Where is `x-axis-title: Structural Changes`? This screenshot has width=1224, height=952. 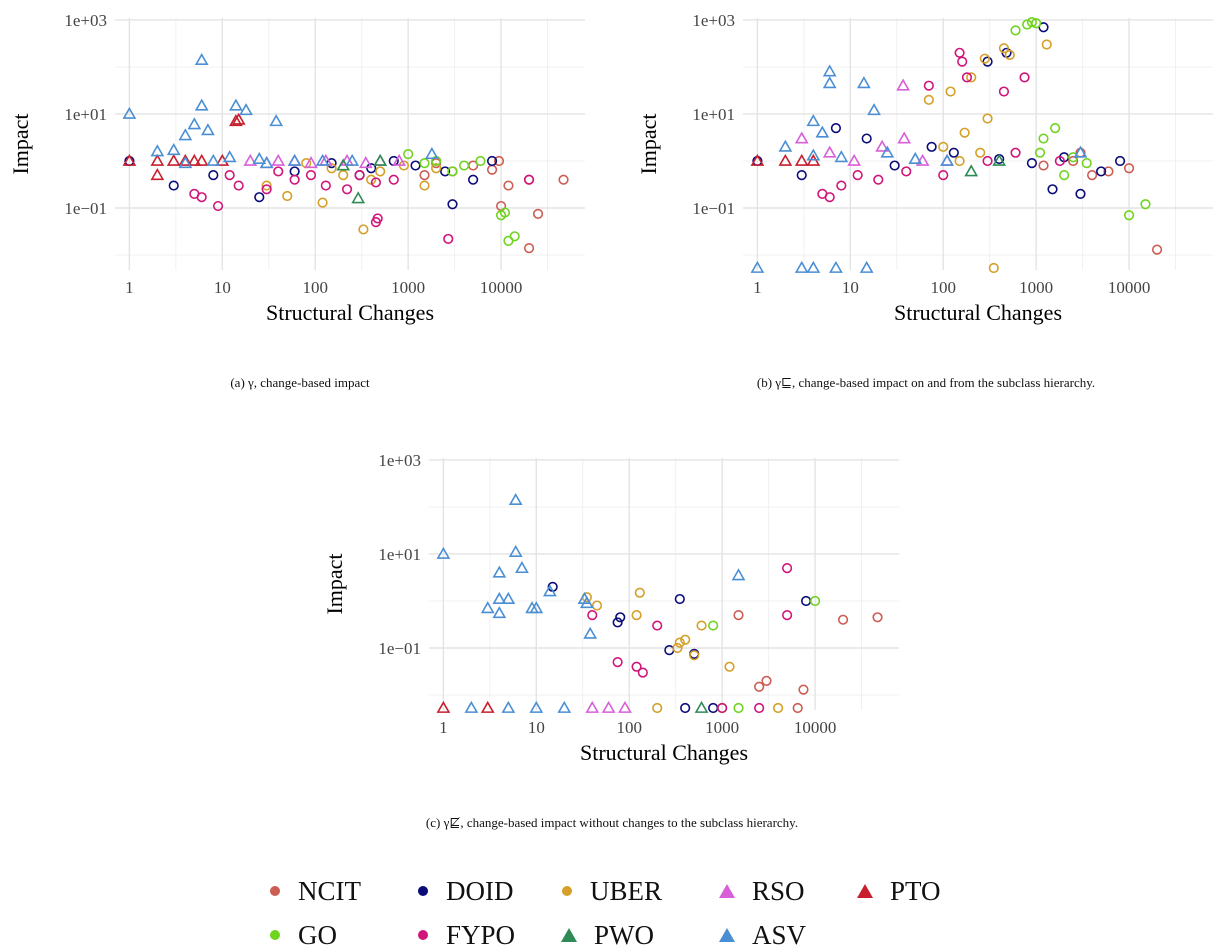 x-axis-title: Structural Changes is located at coordinates (978, 312).